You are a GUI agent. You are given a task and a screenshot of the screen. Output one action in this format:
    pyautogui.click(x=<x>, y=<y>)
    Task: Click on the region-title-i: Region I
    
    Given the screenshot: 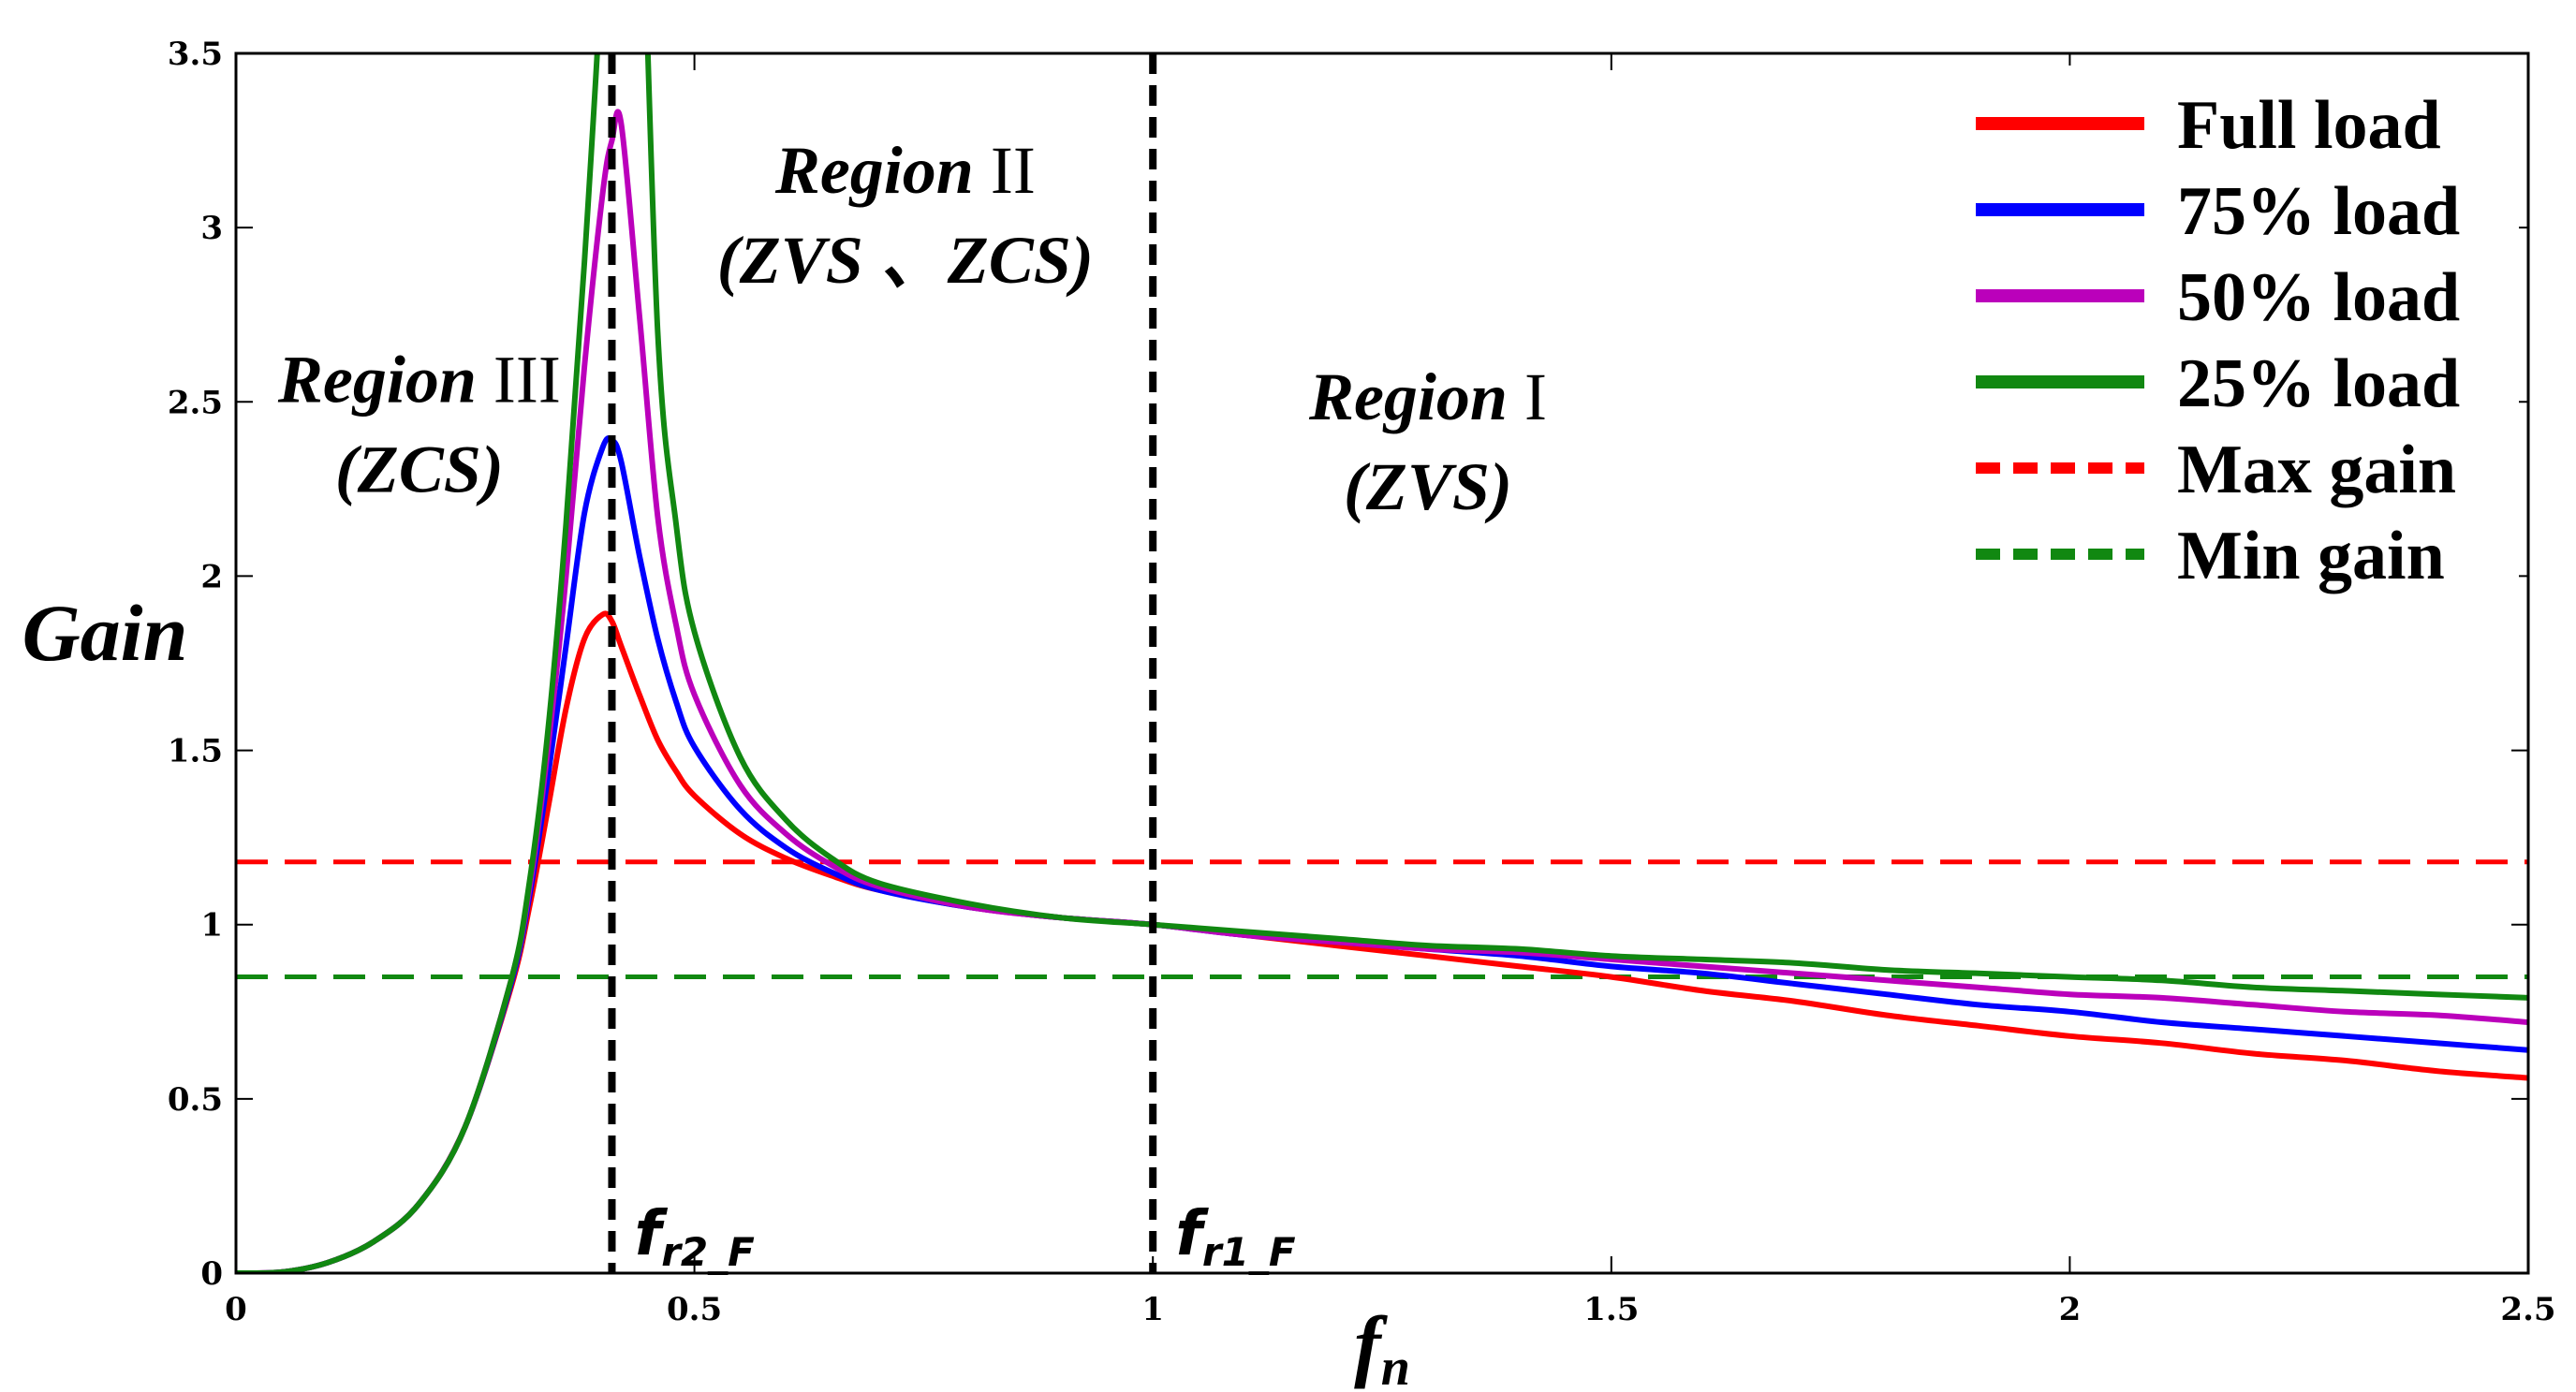 What is the action you would take?
    pyautogui.click(x=1427, y=397)
    